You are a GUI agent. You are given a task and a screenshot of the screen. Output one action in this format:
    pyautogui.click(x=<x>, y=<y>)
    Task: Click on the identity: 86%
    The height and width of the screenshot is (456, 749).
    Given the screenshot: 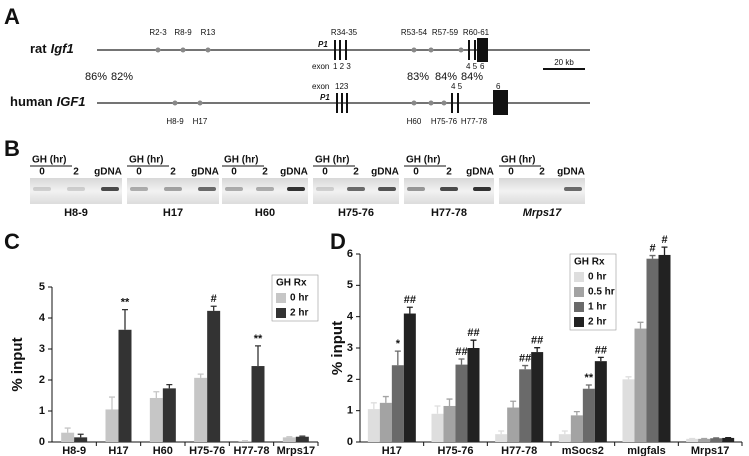 What is the action you would take?
    pyautogui.click(x=96, y=77)
    